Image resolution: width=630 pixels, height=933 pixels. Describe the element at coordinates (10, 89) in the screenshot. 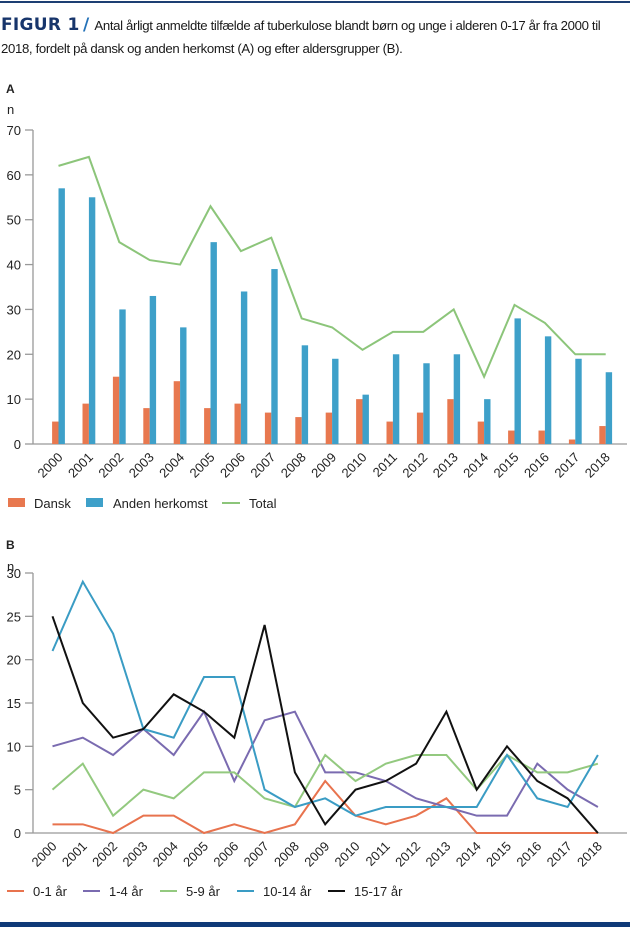

I see `panel-letter: A` at that location.